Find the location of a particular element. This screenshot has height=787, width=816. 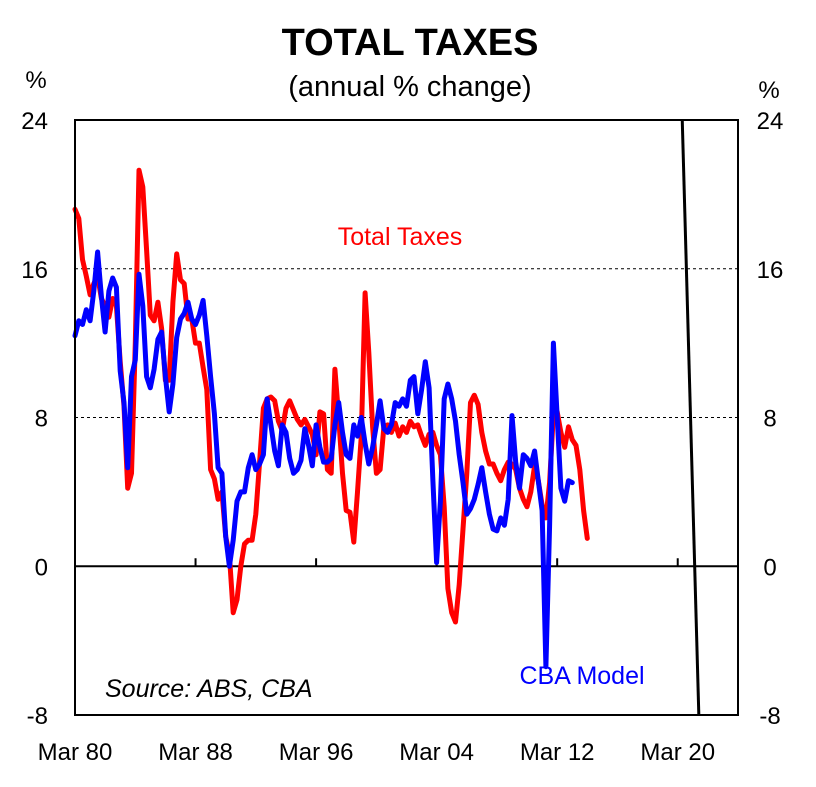

y-tick-right-0: 24 is located at coordinates (770, 121).